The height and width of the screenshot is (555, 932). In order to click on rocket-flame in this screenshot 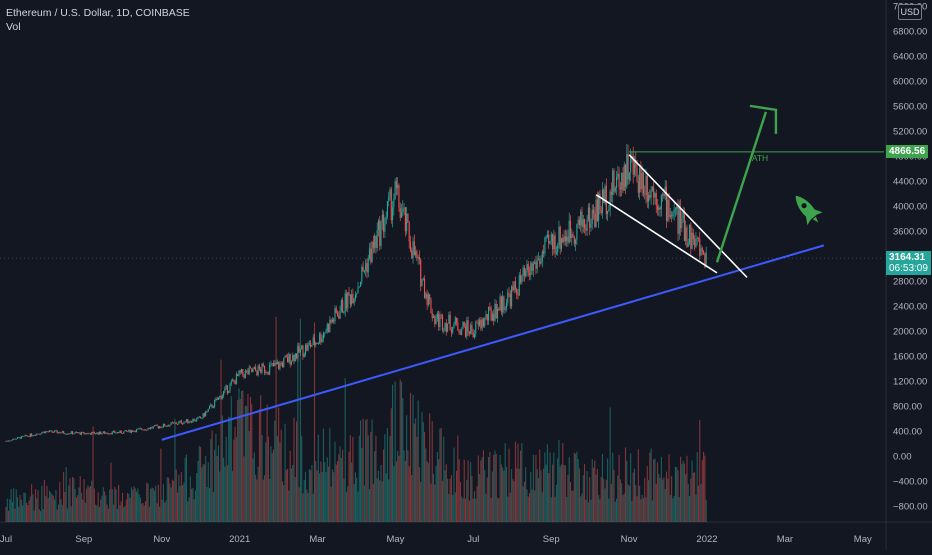, I will do `click(815, 219)`.